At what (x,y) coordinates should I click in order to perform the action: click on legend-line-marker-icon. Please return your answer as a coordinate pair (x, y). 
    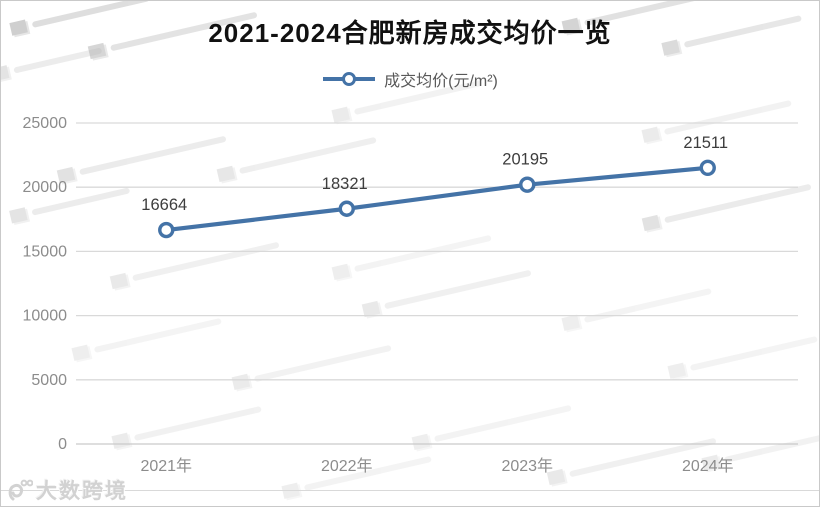
    Looking at the image, I should click on (349, 79).